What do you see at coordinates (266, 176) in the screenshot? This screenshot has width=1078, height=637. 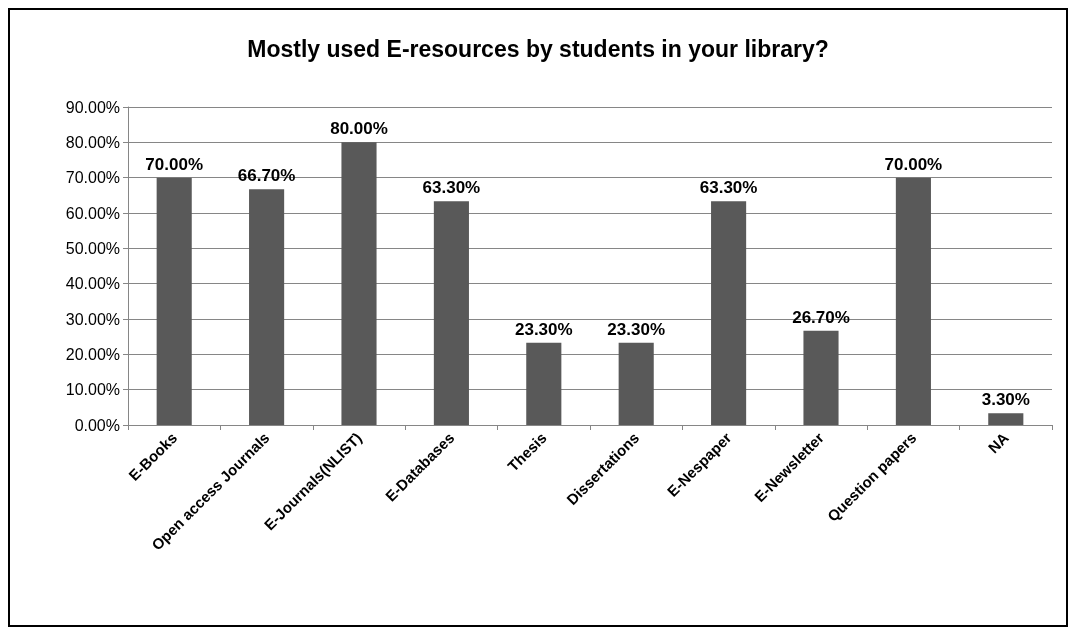 I see `data-label: 66.70%` at bounding box center [266, 176].